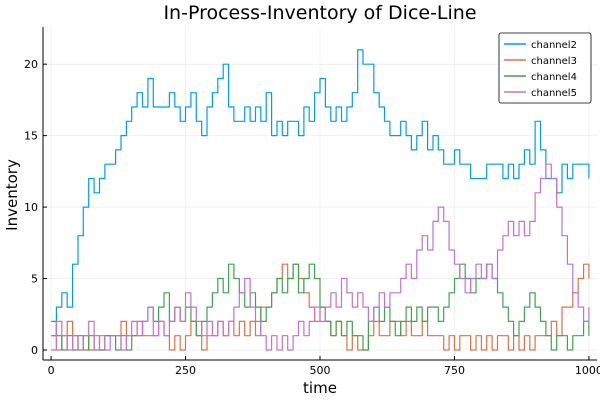 The image size is (600, 400). I want to click on x-tick-label: 1000, so click(587, 370).